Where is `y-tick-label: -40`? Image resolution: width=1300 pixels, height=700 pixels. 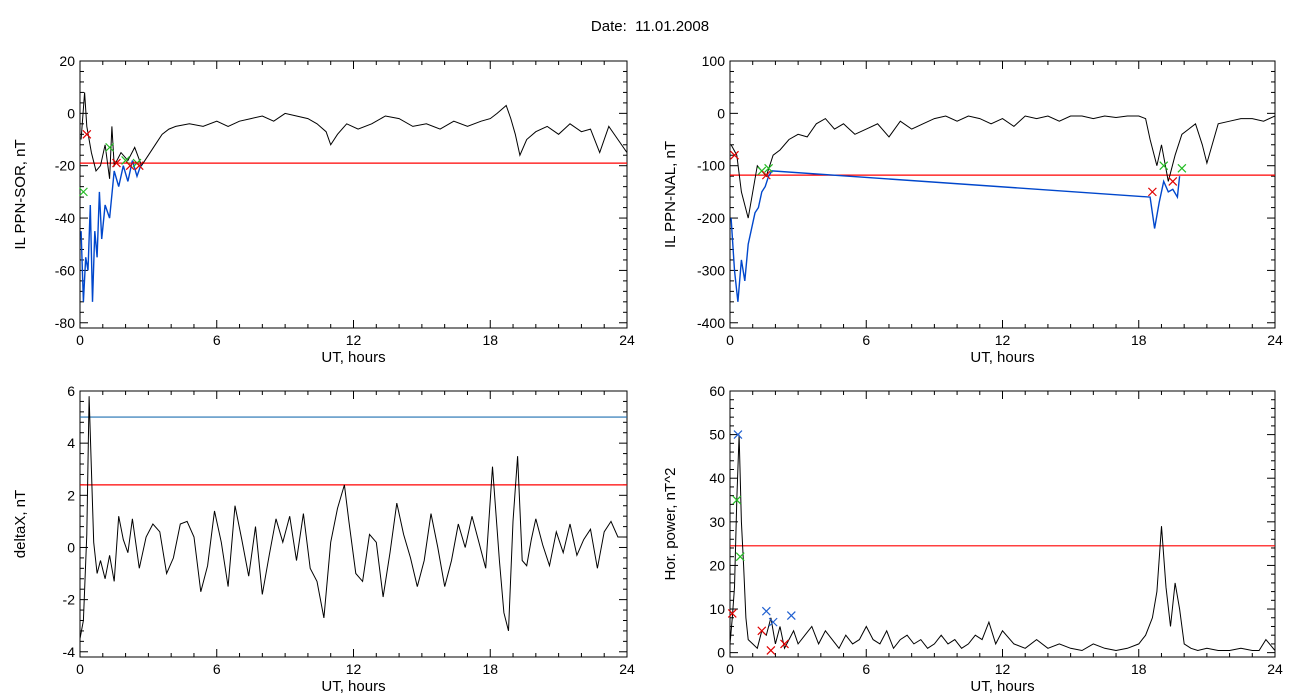
y-tick-label: -40 is located at coordinates (65, 218).